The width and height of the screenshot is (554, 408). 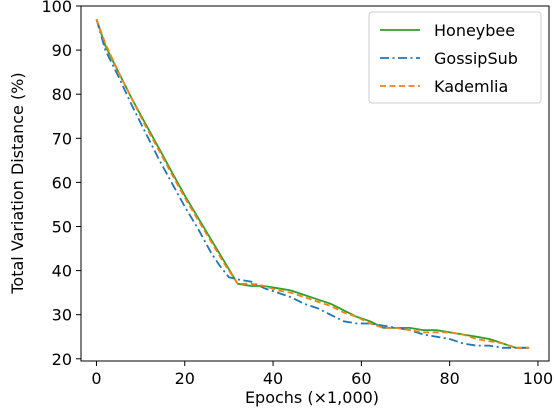 I want to click on x-axis-label: Epochs (×1,000), so click(x=312, y=397).